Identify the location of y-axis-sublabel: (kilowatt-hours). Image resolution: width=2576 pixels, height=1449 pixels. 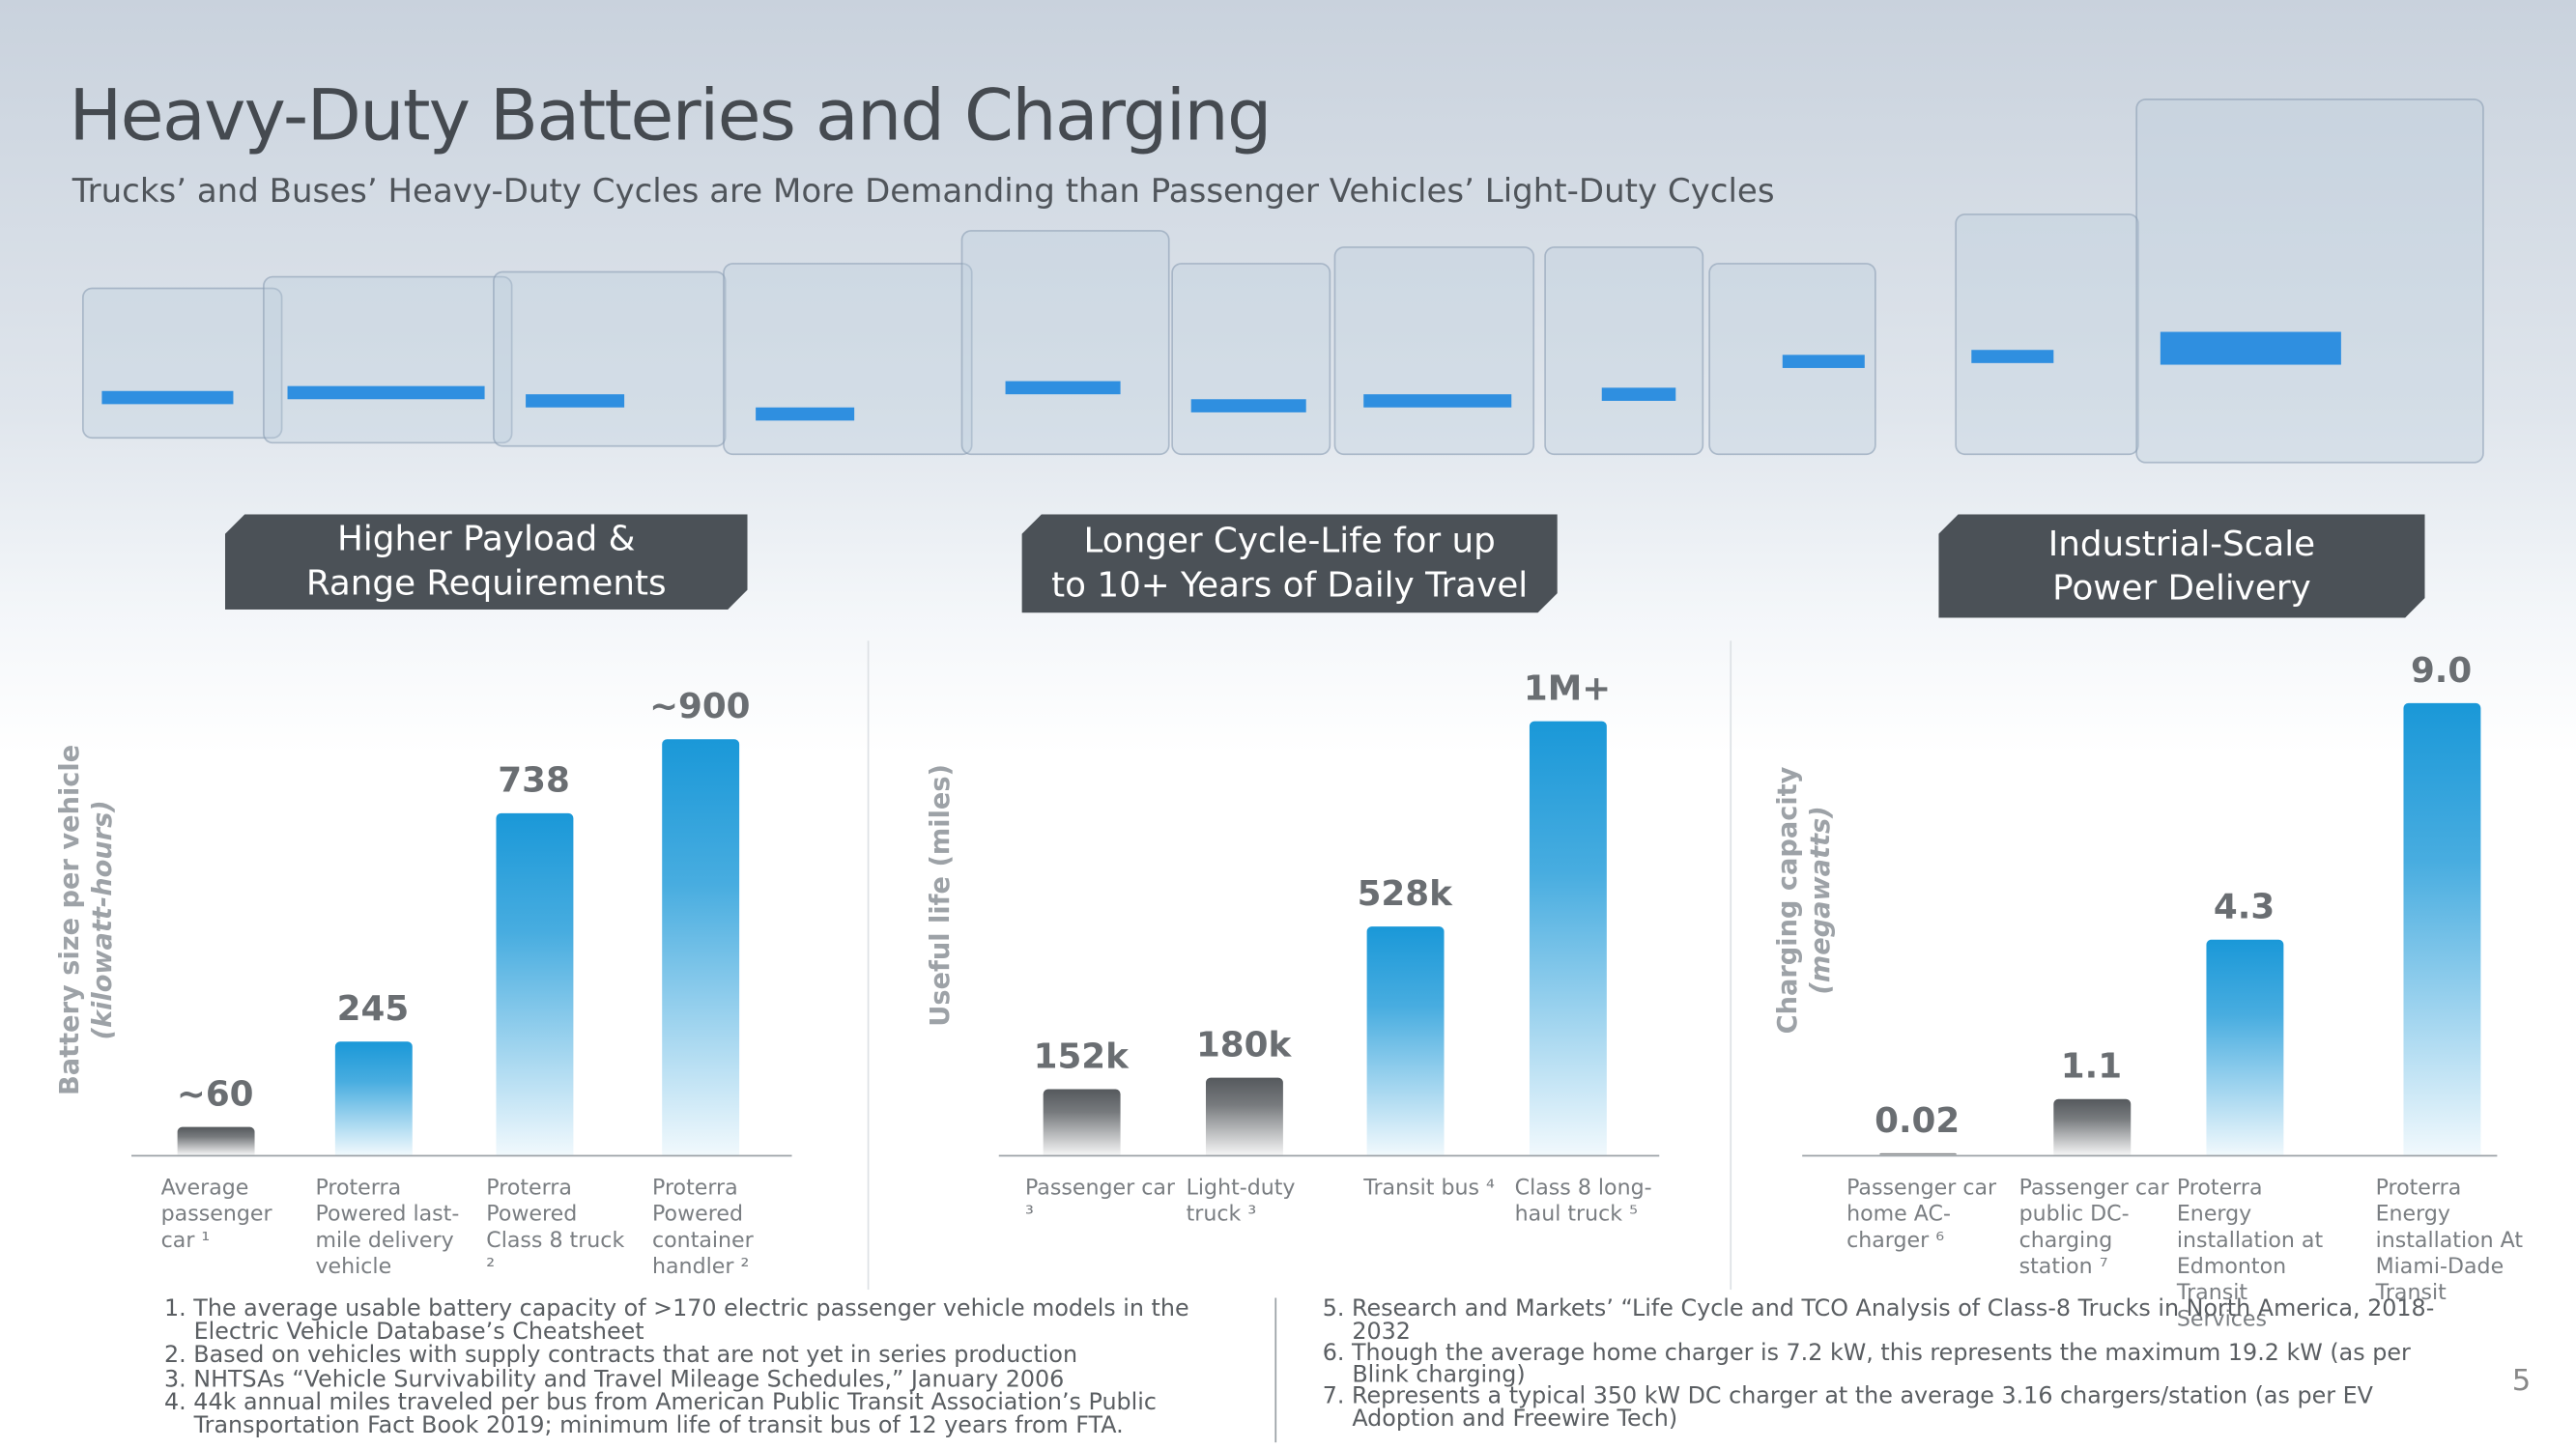
(102, 920).